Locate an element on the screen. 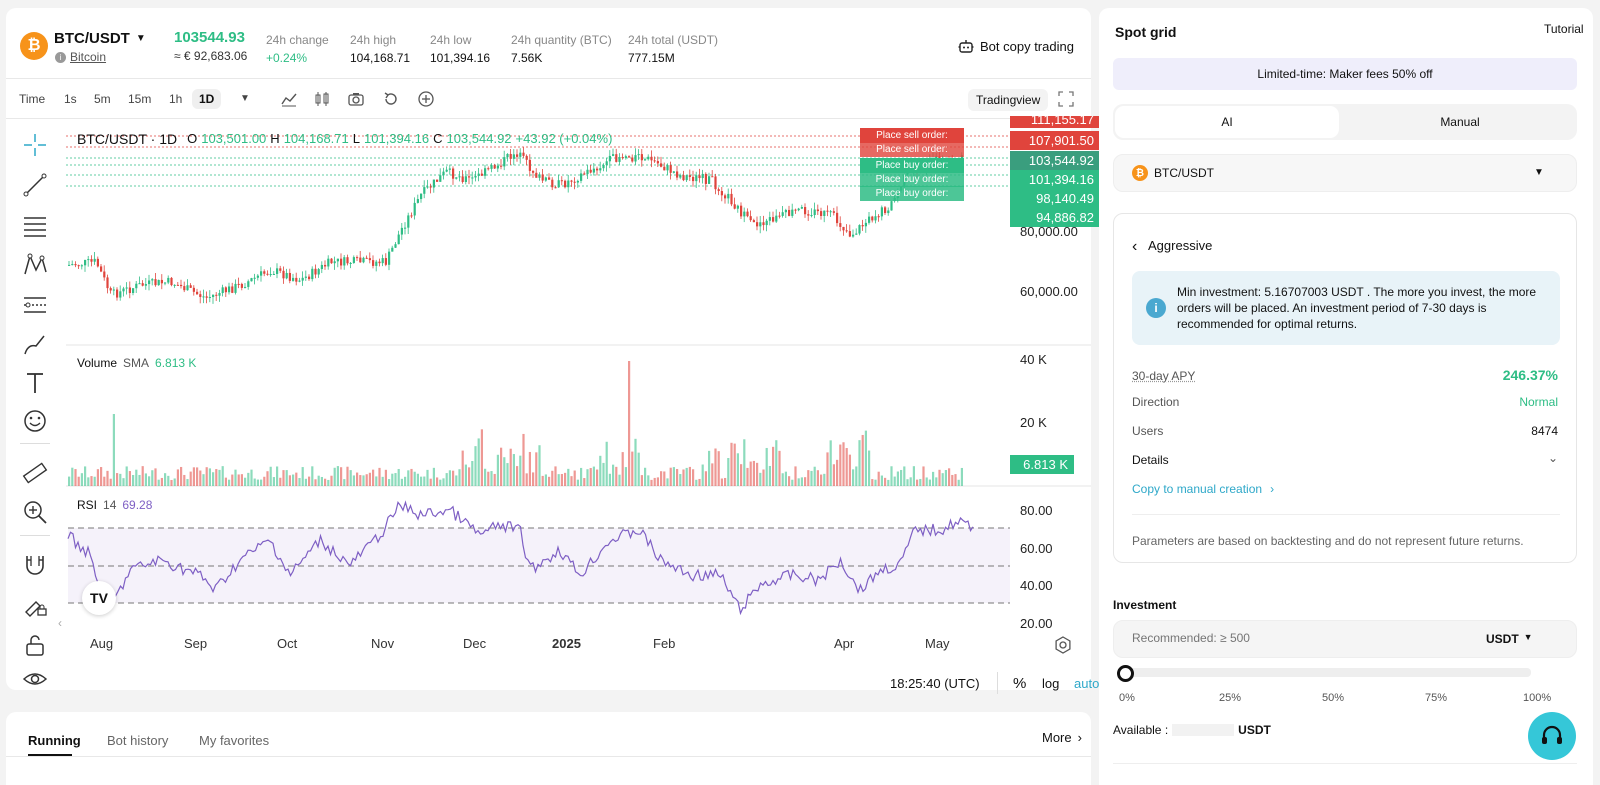  indicators-icon is located at coordinates (289, 99).